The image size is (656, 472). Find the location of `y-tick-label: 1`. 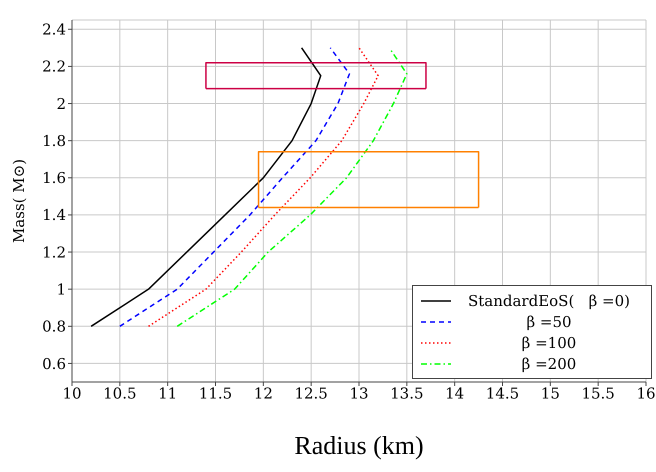

y-tick-label: 1 is located at coordinates (61, 289).